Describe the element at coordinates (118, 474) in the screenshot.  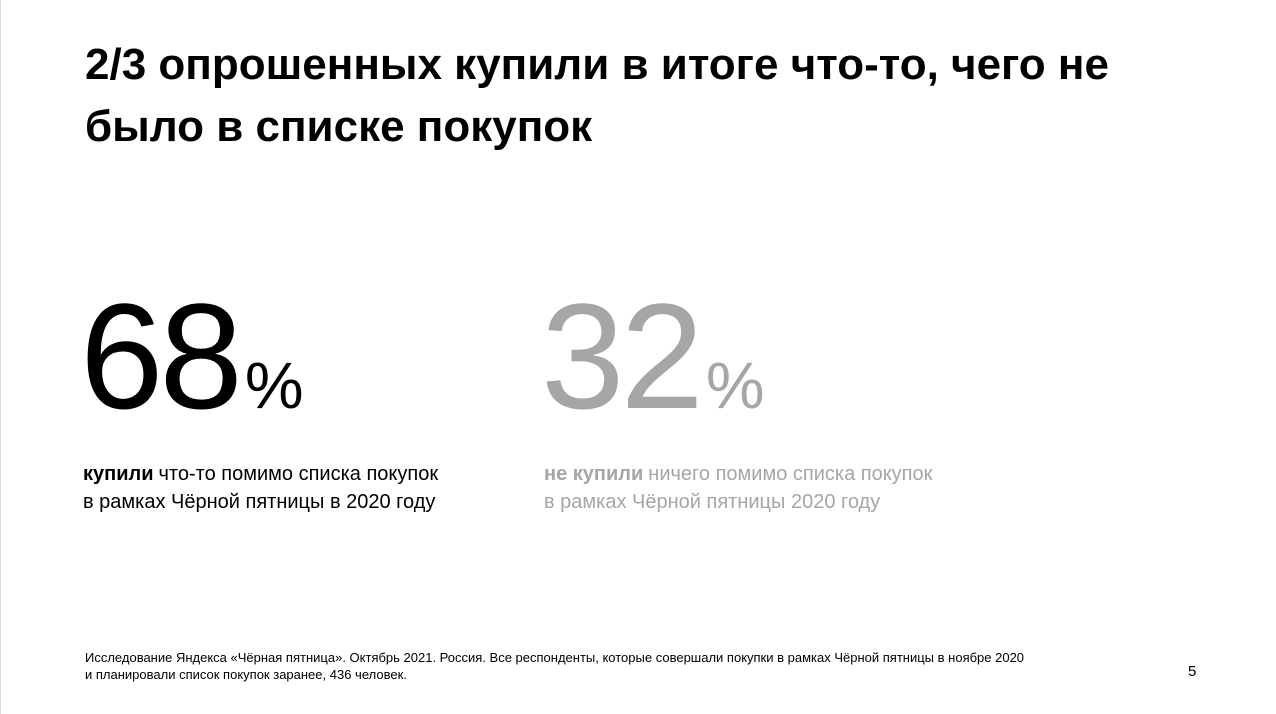
I see `stat-lead: купили` at that location.